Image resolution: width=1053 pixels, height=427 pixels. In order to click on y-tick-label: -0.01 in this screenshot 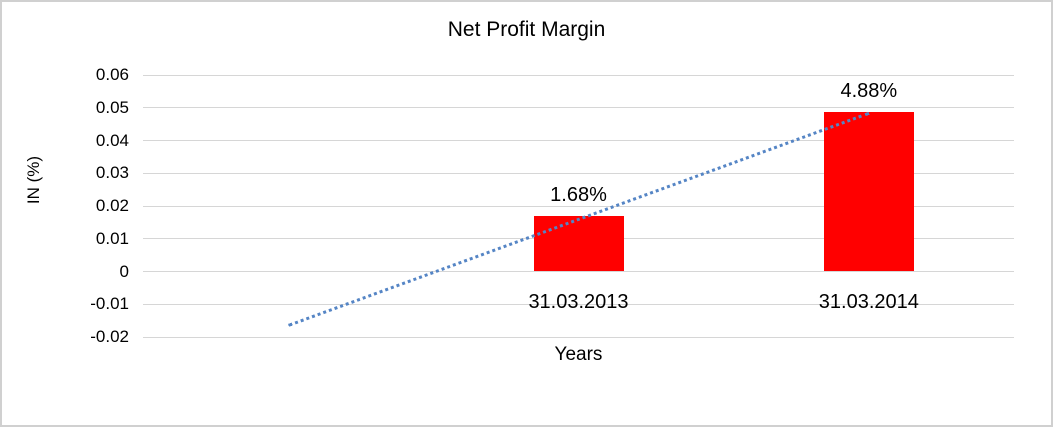, I will do `click(109, 304)`.